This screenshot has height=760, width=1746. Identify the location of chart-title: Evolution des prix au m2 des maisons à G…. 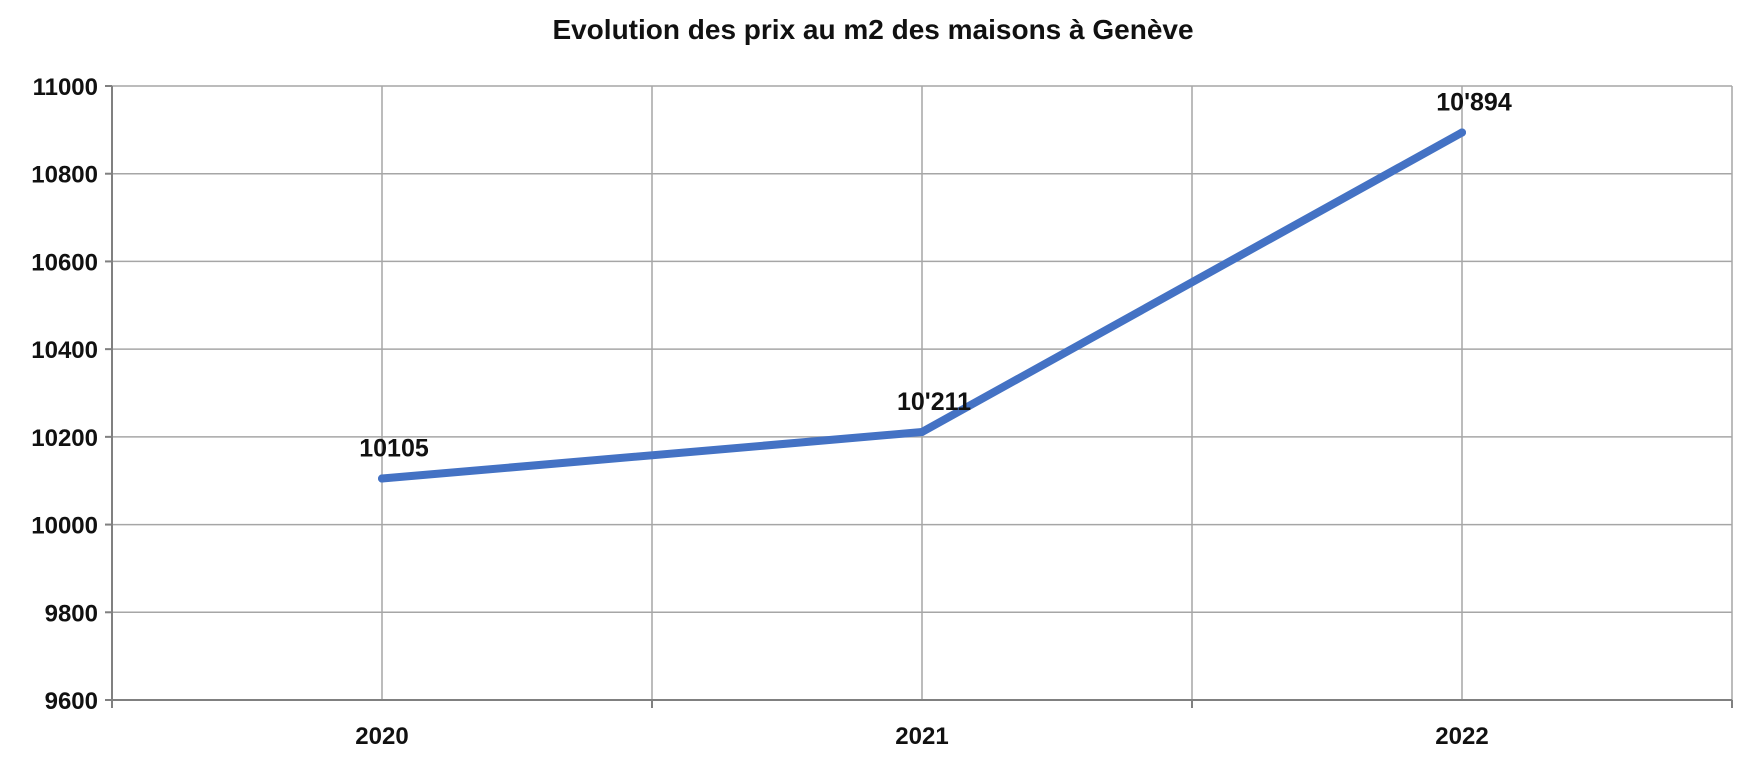
(873, 29).